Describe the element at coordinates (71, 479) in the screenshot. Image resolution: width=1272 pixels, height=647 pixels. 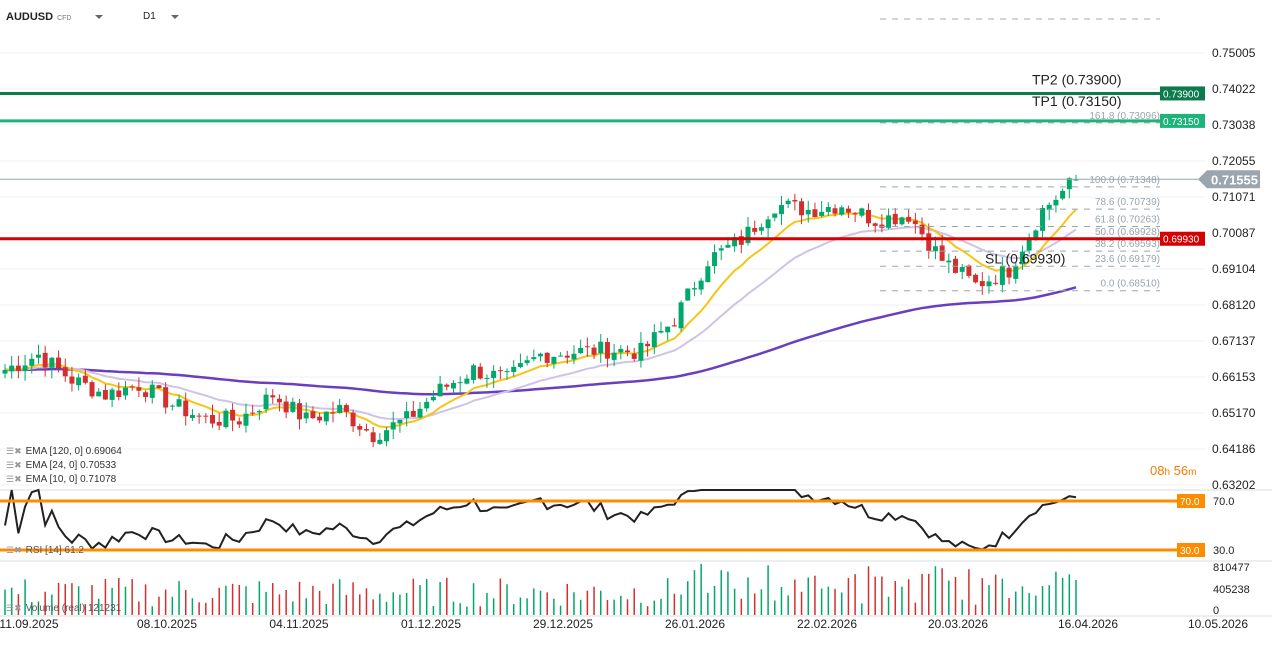
I see `legend-label: EMA [10, 0] 0.71078` at that location.